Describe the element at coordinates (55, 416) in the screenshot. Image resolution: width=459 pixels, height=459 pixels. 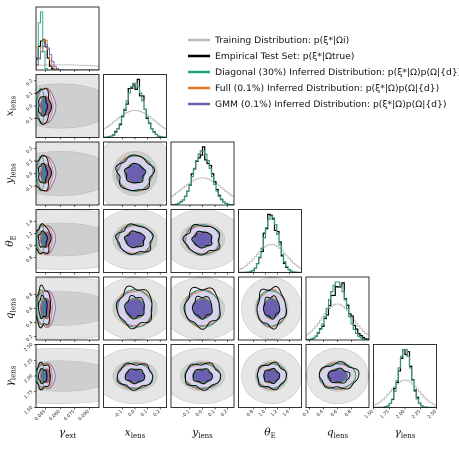
I see `x-tick-label: 0.060` at that location.